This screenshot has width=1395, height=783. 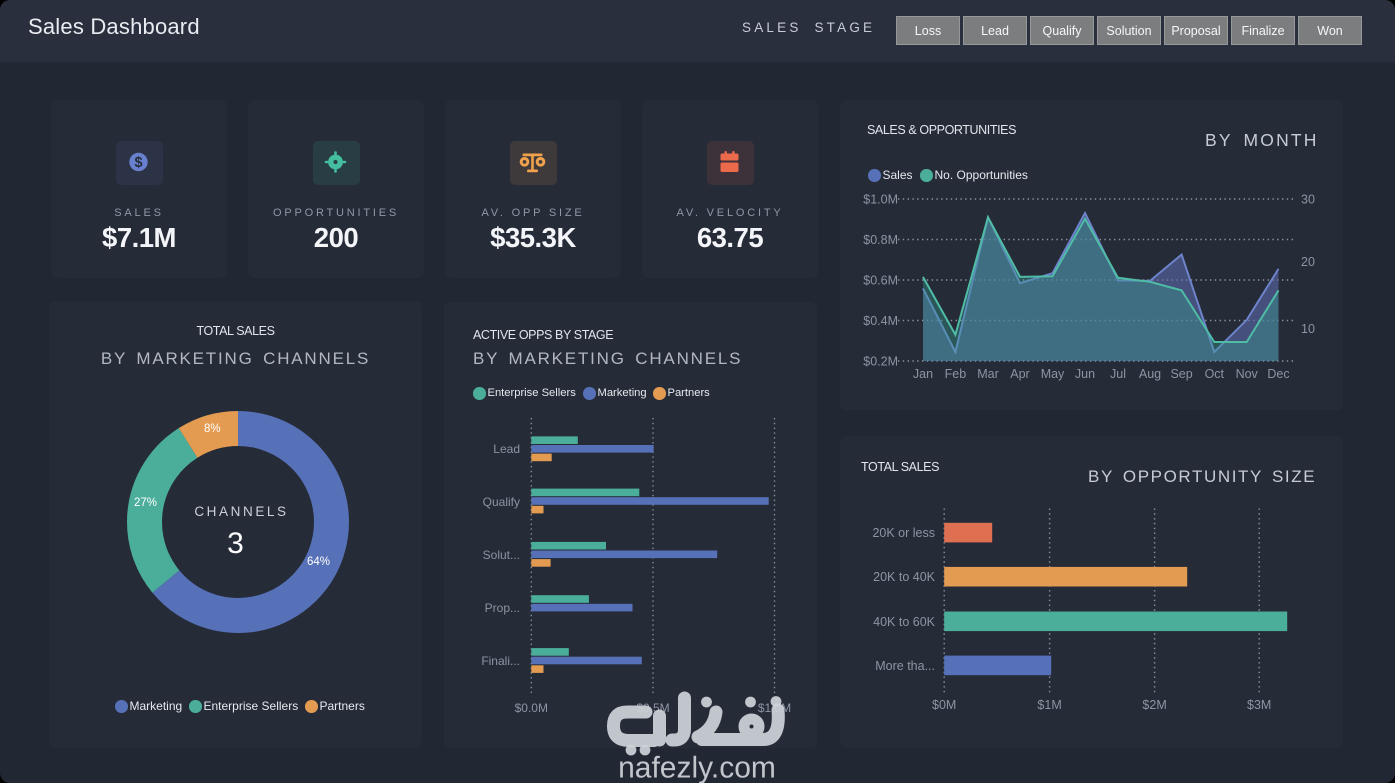 What do you see at coordinates (531, 708) in the screenshot?
I see `svg-text: $0.0M` at bounding box center [531, 708].